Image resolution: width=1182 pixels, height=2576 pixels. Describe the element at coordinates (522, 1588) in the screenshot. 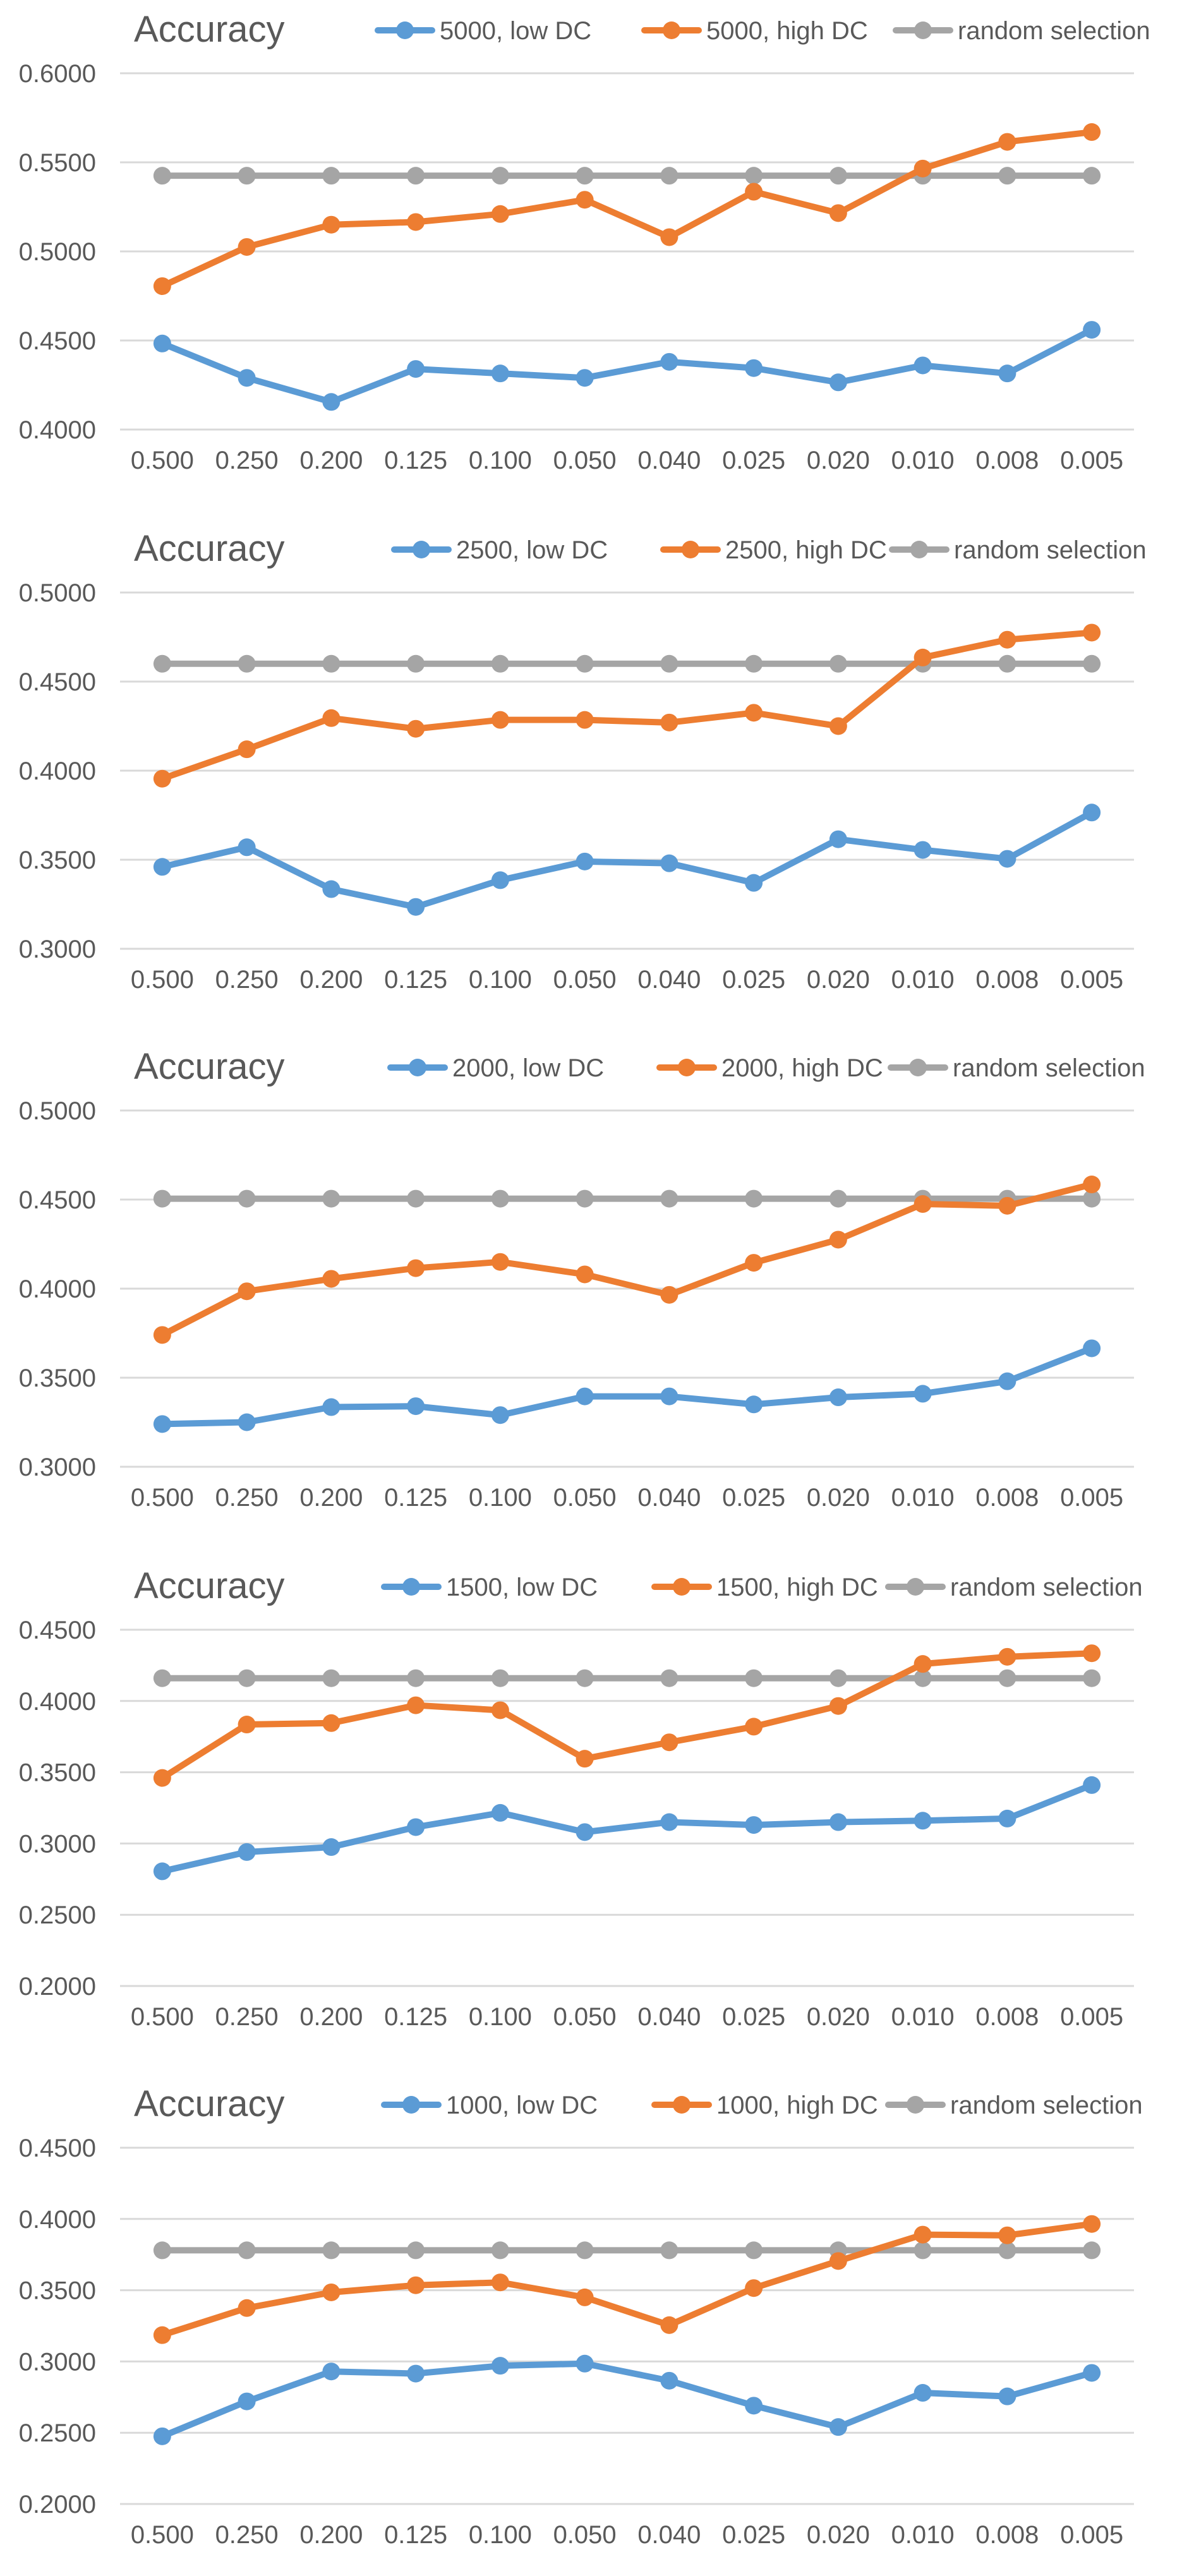

I see `legend-label: 1500, low DC` at that location.